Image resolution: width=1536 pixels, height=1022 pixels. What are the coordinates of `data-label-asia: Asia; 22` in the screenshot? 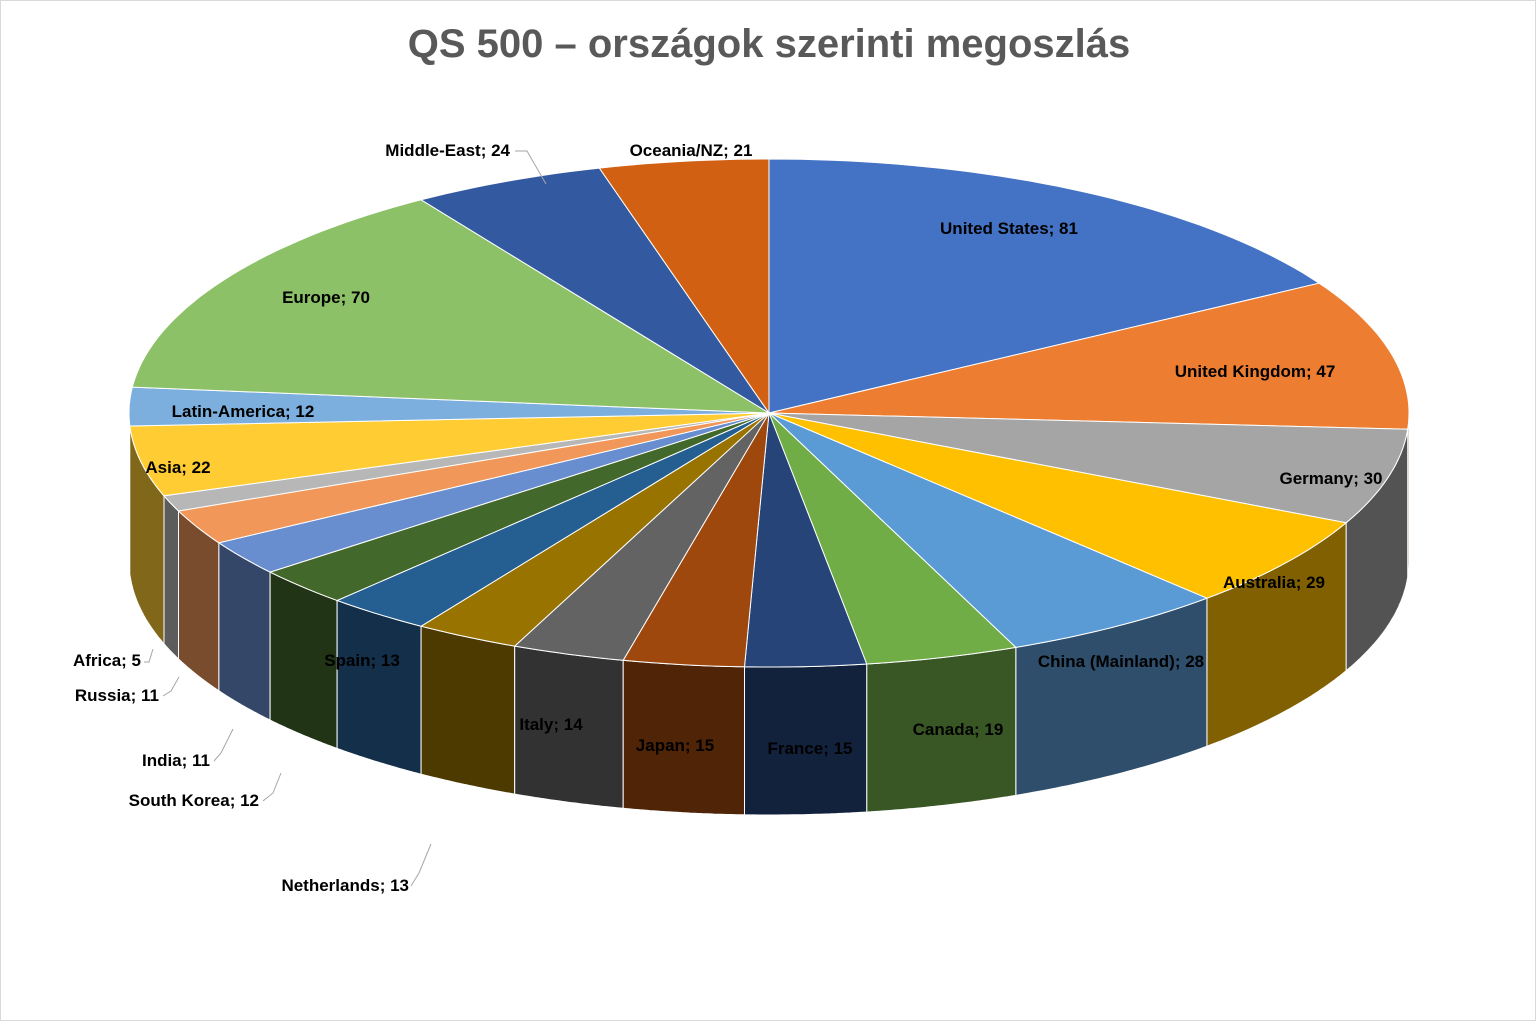 It's located at (177, 467).